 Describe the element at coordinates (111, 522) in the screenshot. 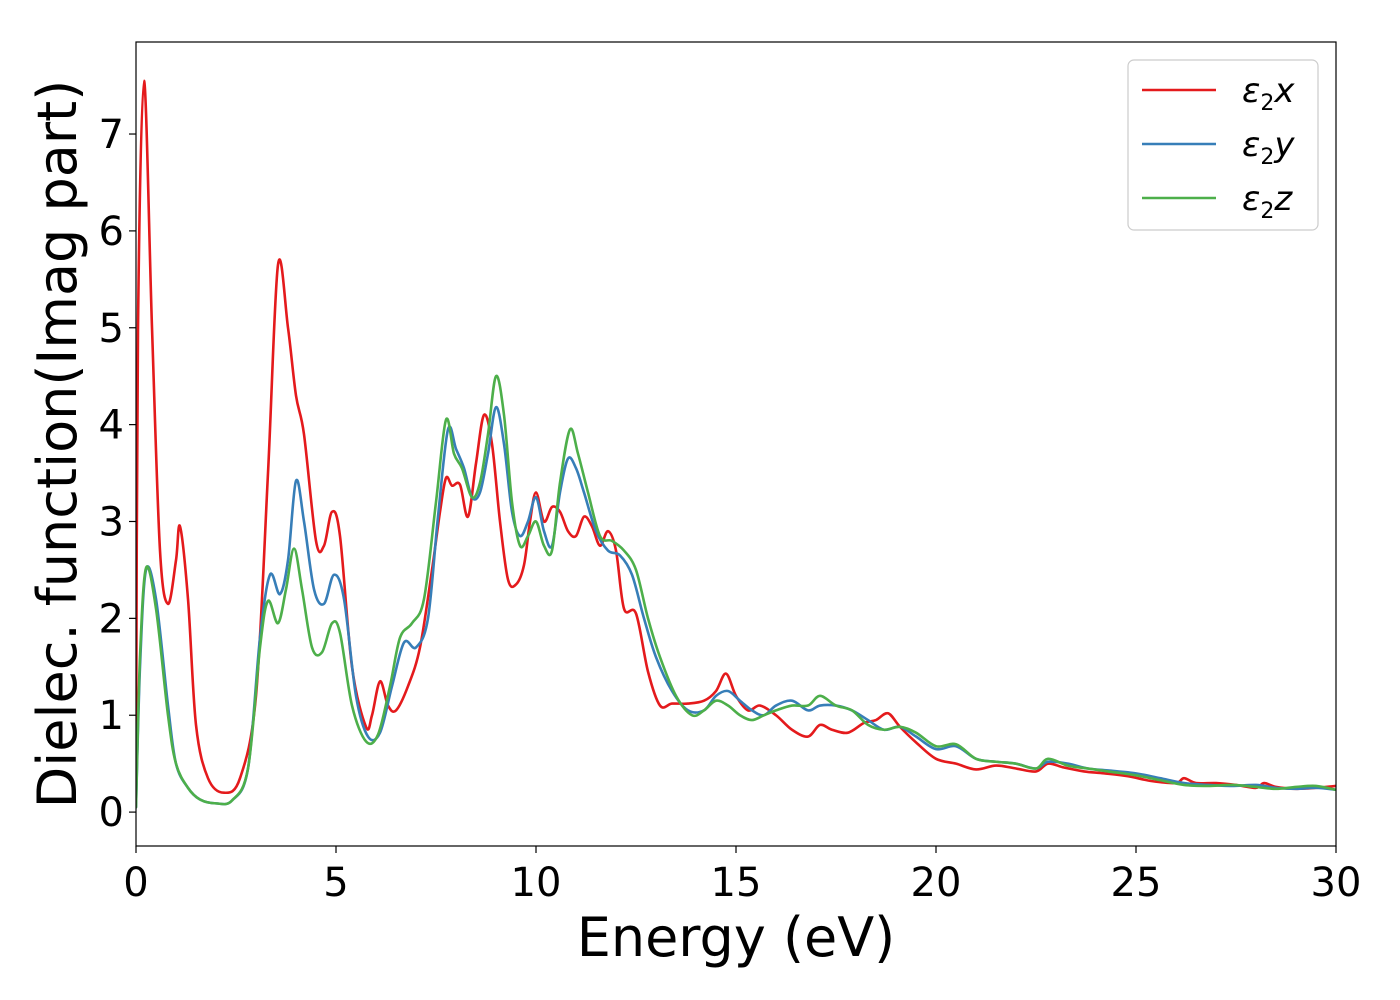

I see `y-tick-label: 3` at that location.